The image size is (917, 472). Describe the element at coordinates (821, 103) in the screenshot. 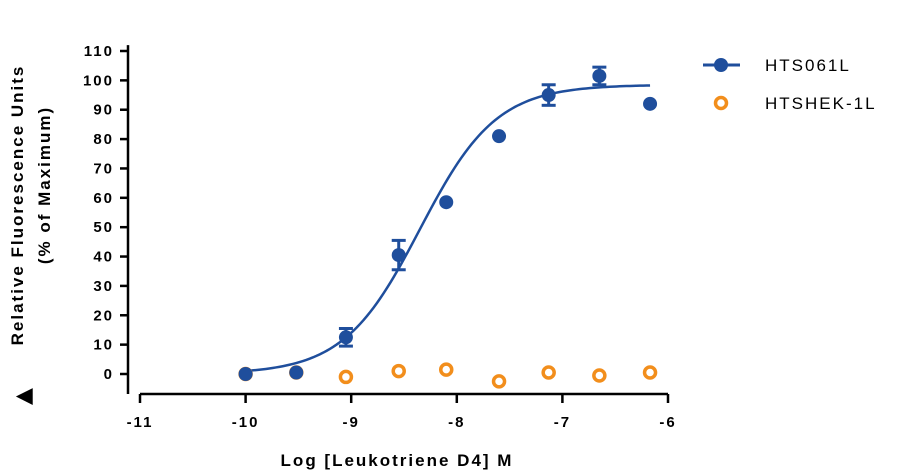

I see `legend-label-htshek-1l: HTSHEK-1L` at that location.